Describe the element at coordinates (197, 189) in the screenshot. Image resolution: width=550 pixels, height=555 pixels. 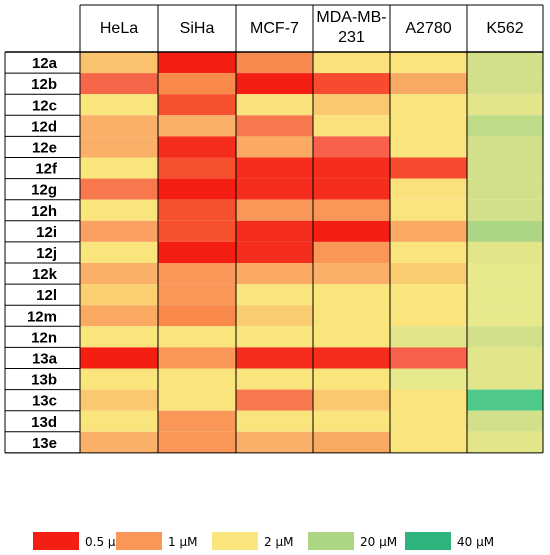
I see `heatmap-cell-12g-siha` at that location.